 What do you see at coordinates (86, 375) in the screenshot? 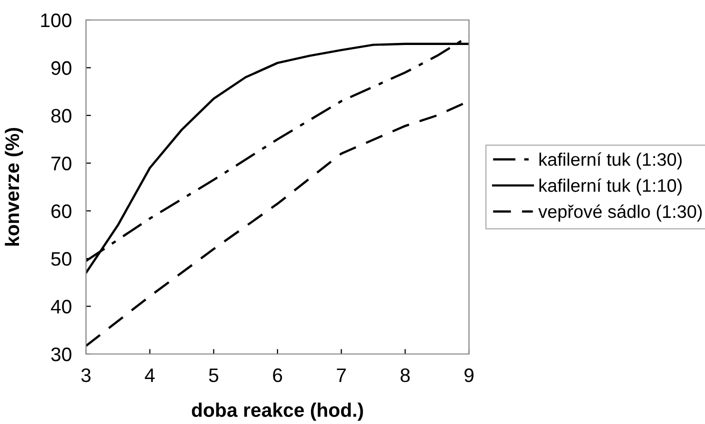
I see `x-tick-label: 3` at bounding box center [86, 375].